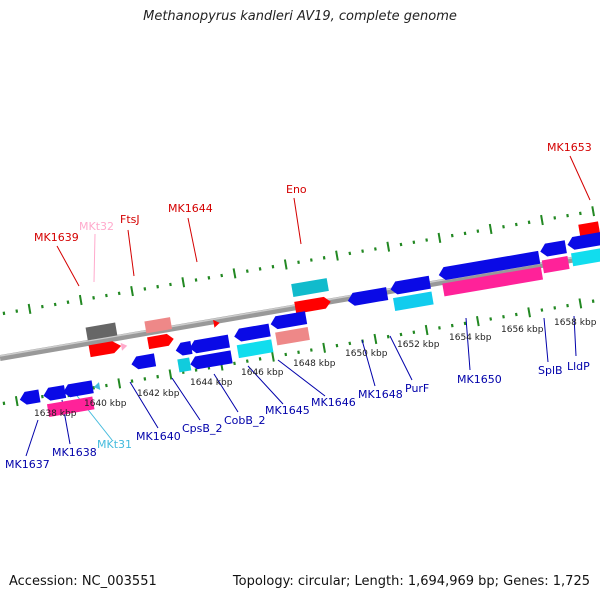 The height and width of the screenshot is (600, 600). I want to click on scale-label-1648: 1648 kbp, so click(314, 364).